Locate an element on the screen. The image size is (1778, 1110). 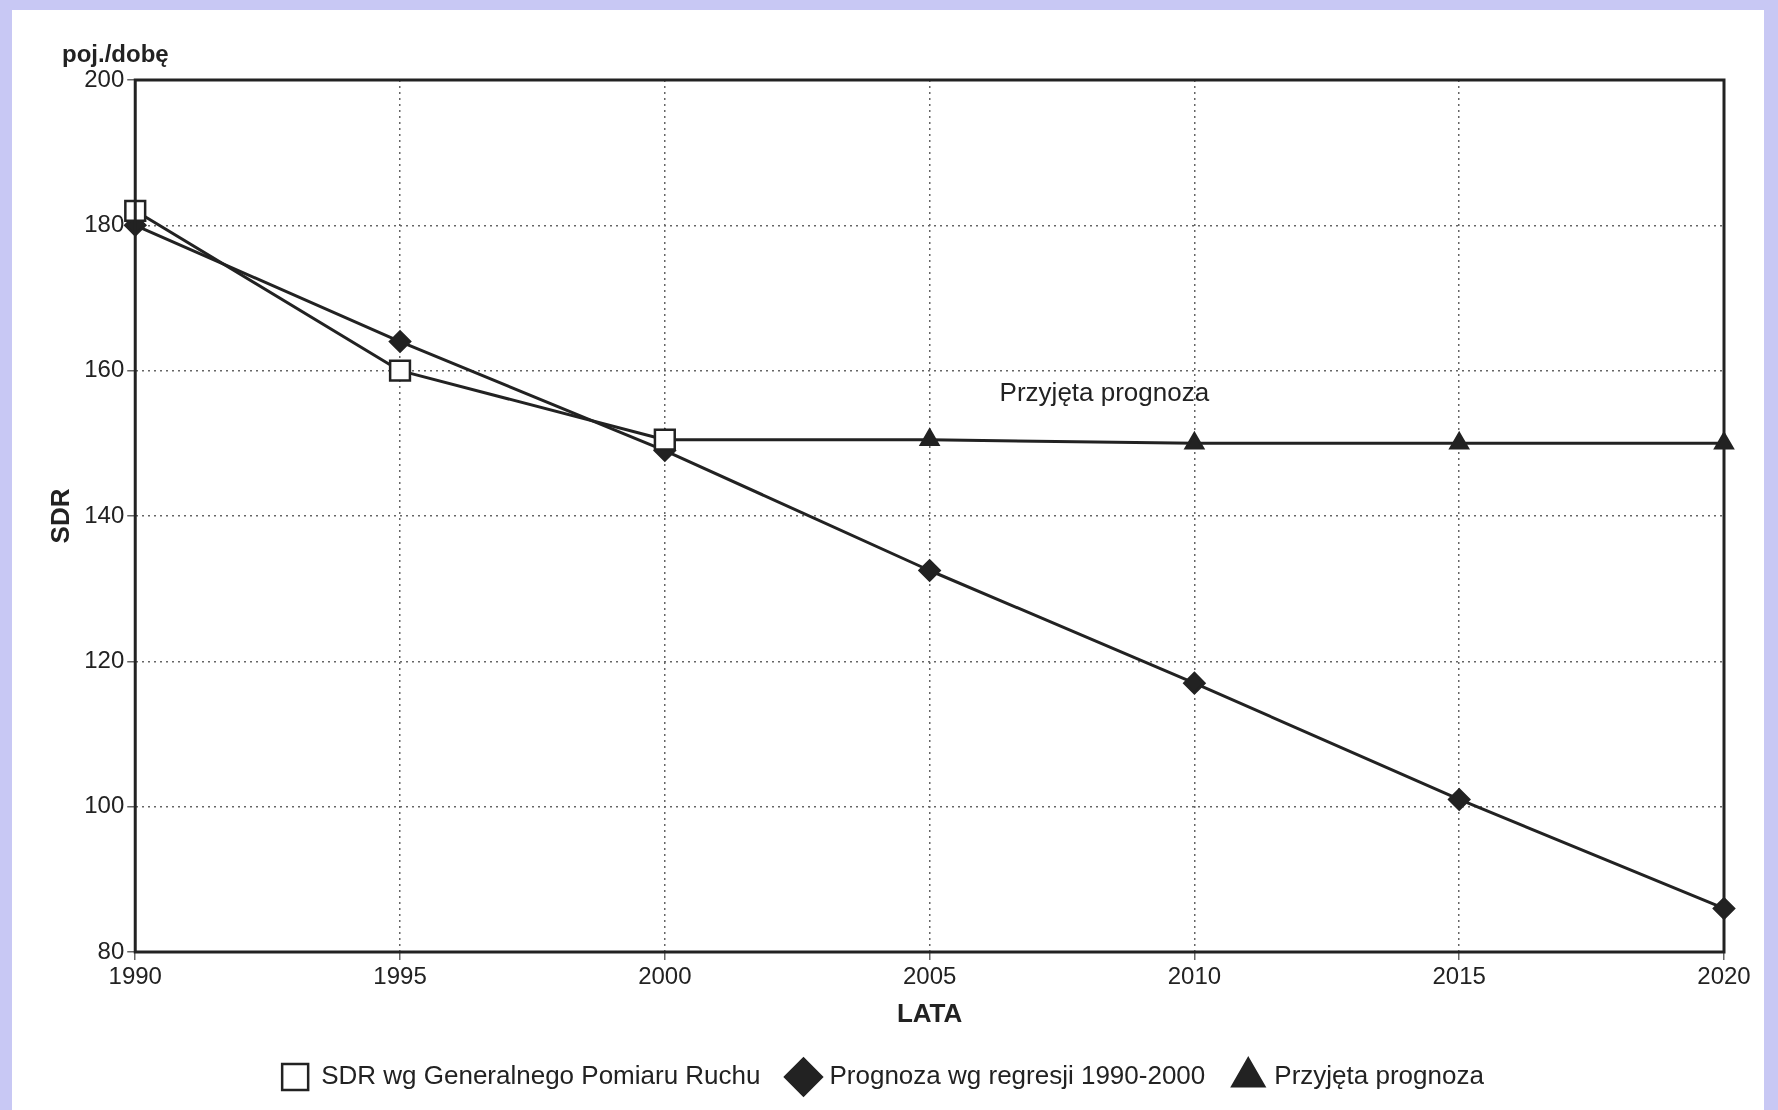
x-tick-label: 2015 is located at coordinates (1459, 976).